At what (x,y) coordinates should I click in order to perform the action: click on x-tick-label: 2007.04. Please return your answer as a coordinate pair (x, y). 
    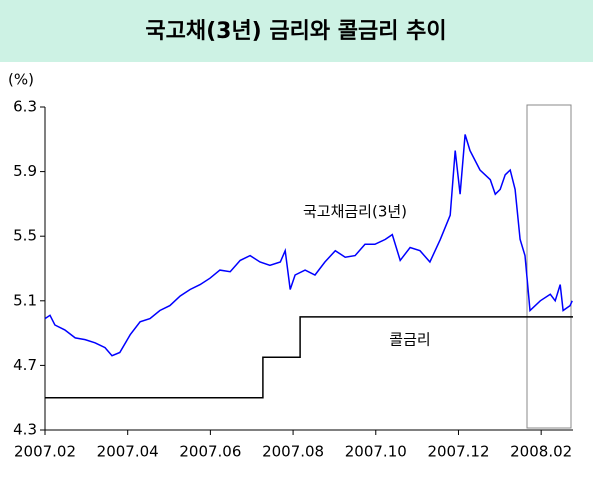
    Looking at the image, I should click on (128, 452).